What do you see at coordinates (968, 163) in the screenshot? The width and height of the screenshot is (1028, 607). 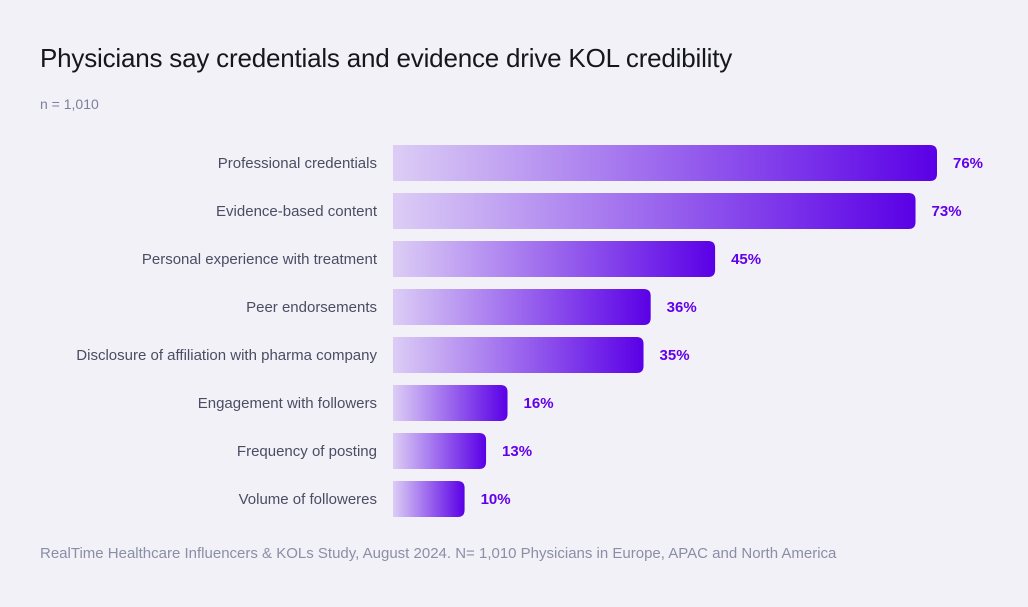 I see `value-label: 76%` at bounding box center [968, 163].